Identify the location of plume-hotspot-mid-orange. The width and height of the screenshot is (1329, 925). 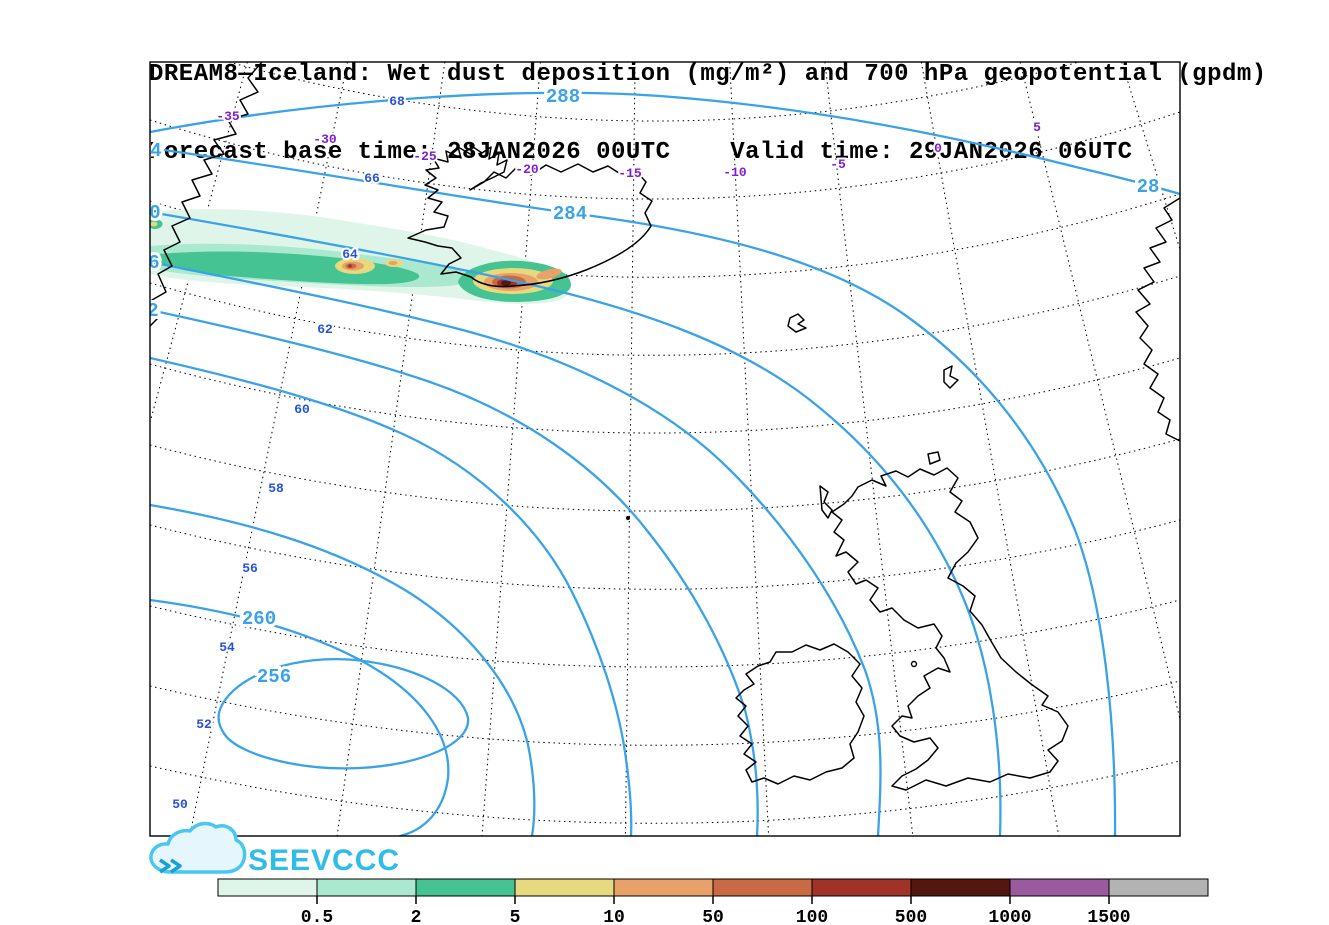
(393, 263).